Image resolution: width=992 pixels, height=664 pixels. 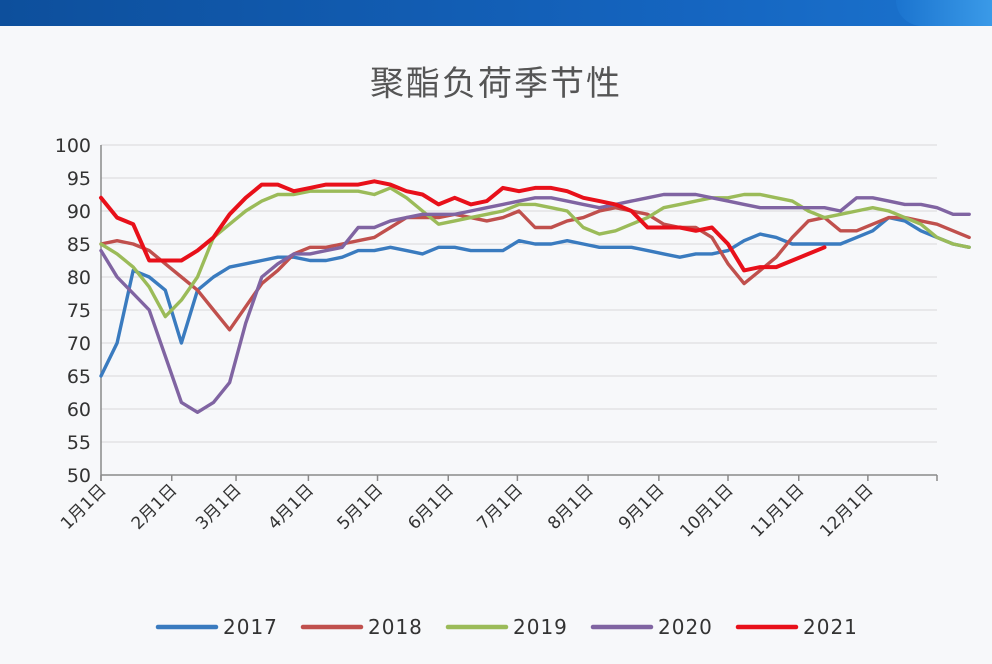 What do you see at coordinates (79, 278) in the screenshot?
I see `y-tick-label: 80` at bounding box center [79, 278].